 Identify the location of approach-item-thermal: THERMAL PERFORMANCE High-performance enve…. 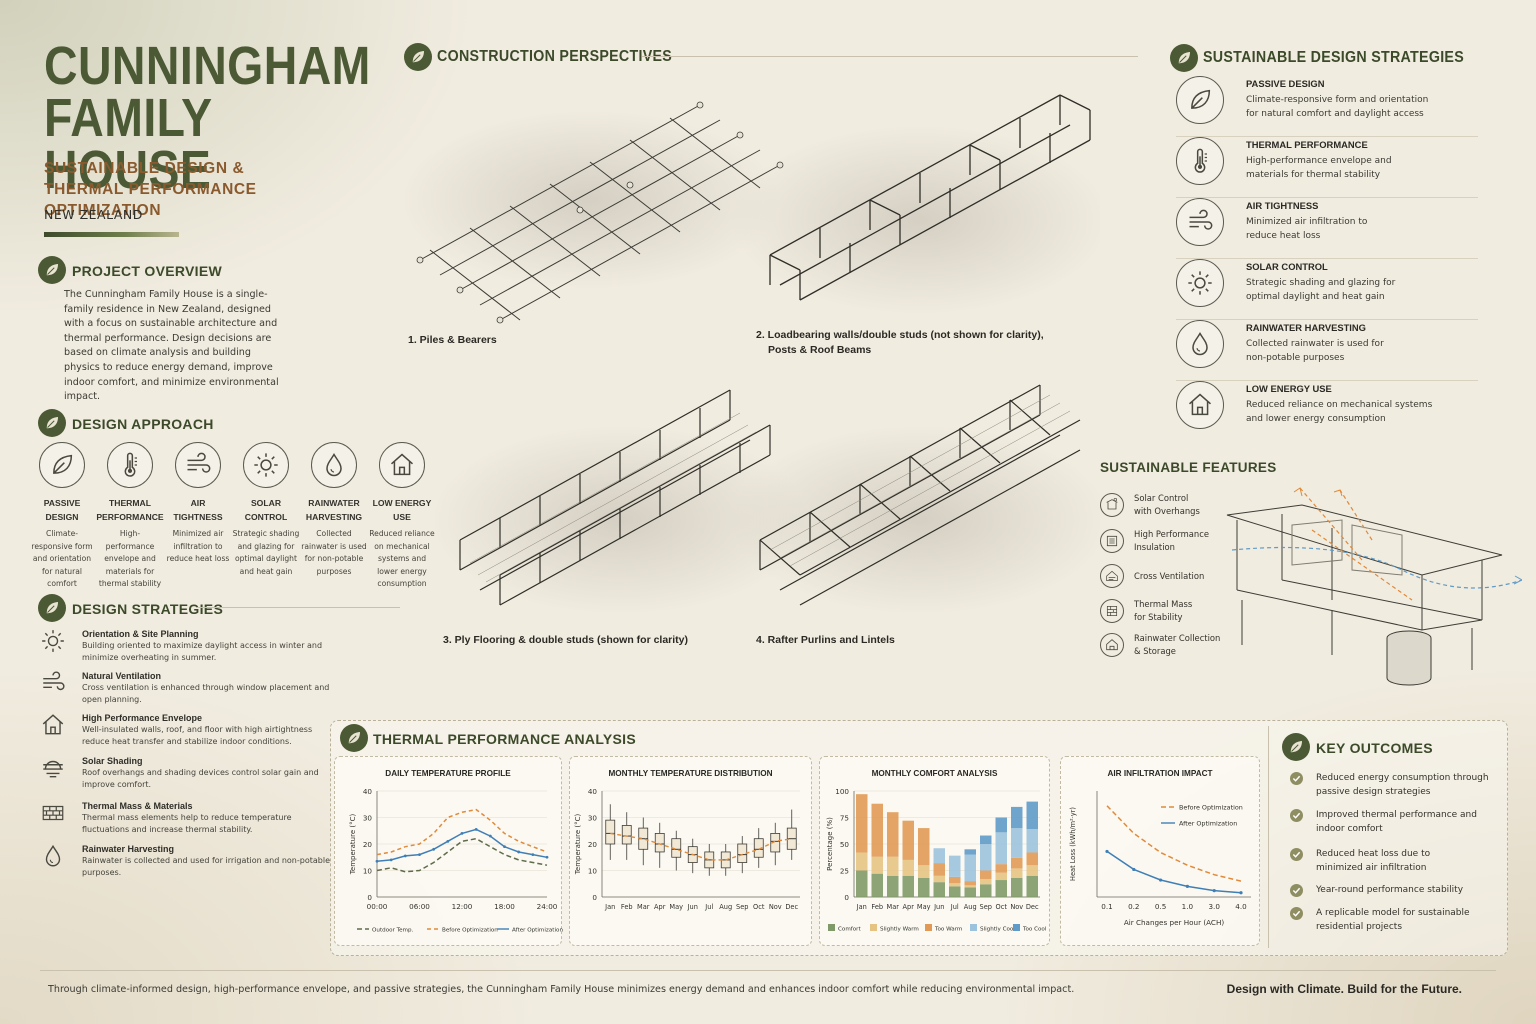
(130, 516).